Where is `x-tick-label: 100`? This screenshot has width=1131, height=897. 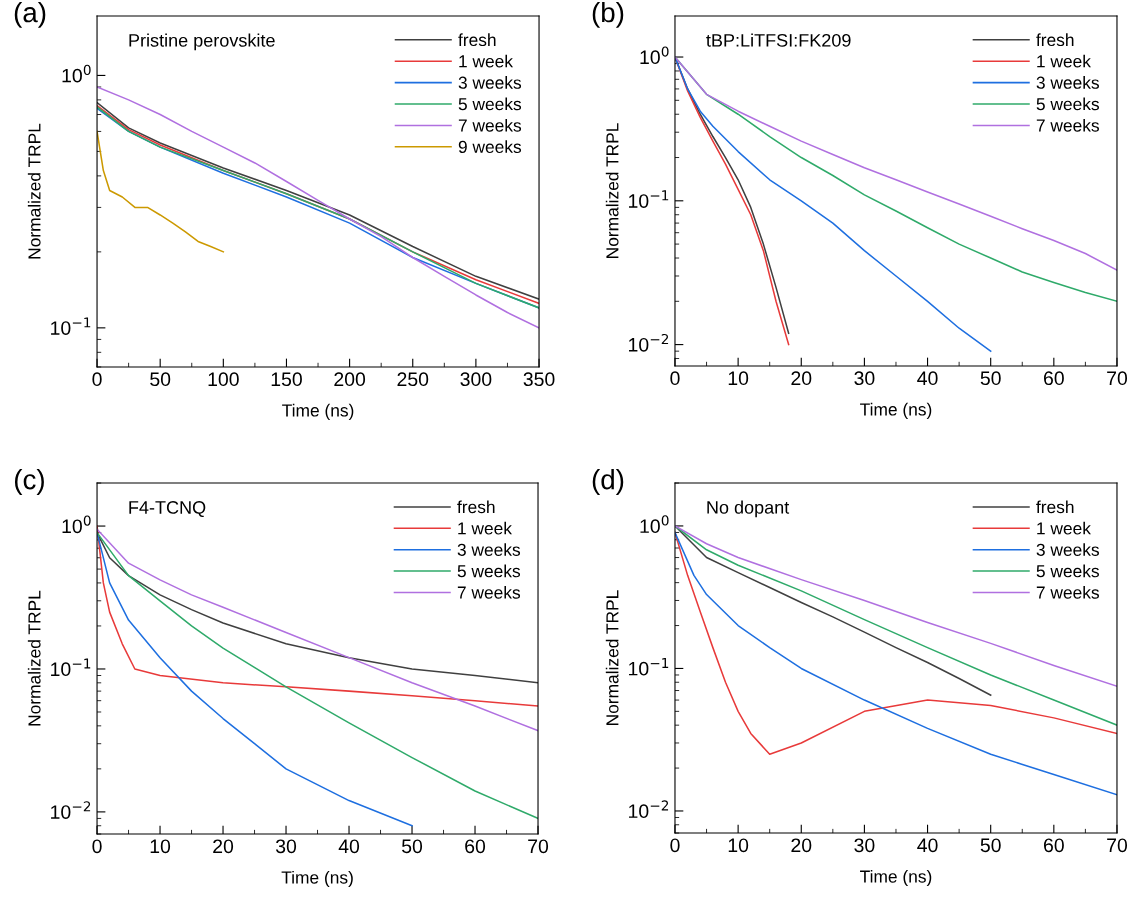
x-tick-label: 100 is located at coordinates (223, 379).